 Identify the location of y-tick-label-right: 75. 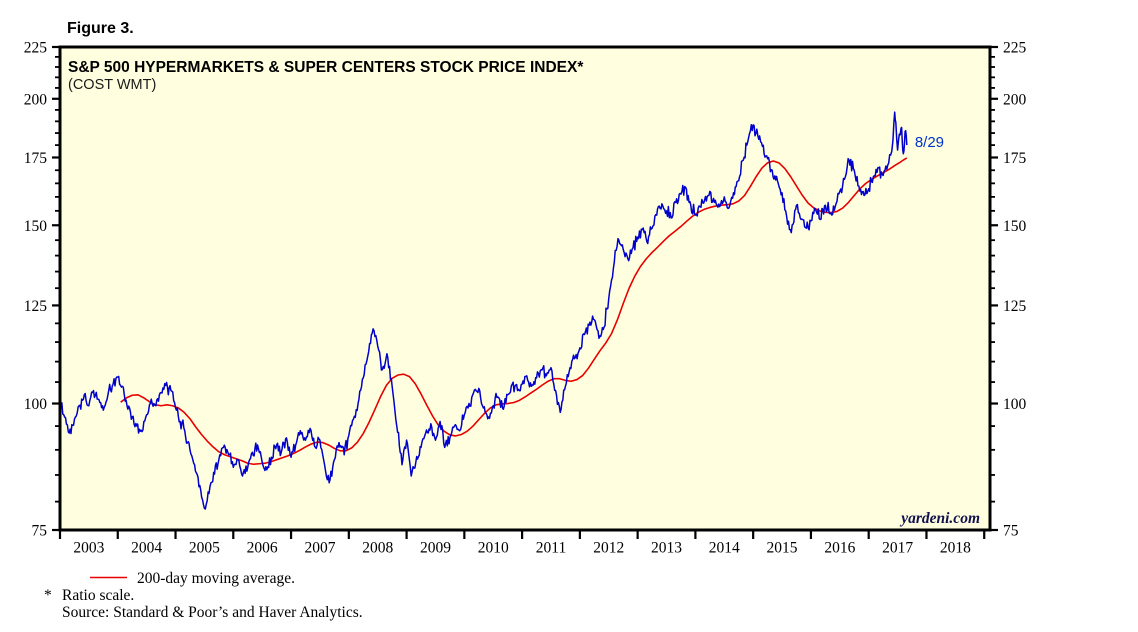
(1011, 531).